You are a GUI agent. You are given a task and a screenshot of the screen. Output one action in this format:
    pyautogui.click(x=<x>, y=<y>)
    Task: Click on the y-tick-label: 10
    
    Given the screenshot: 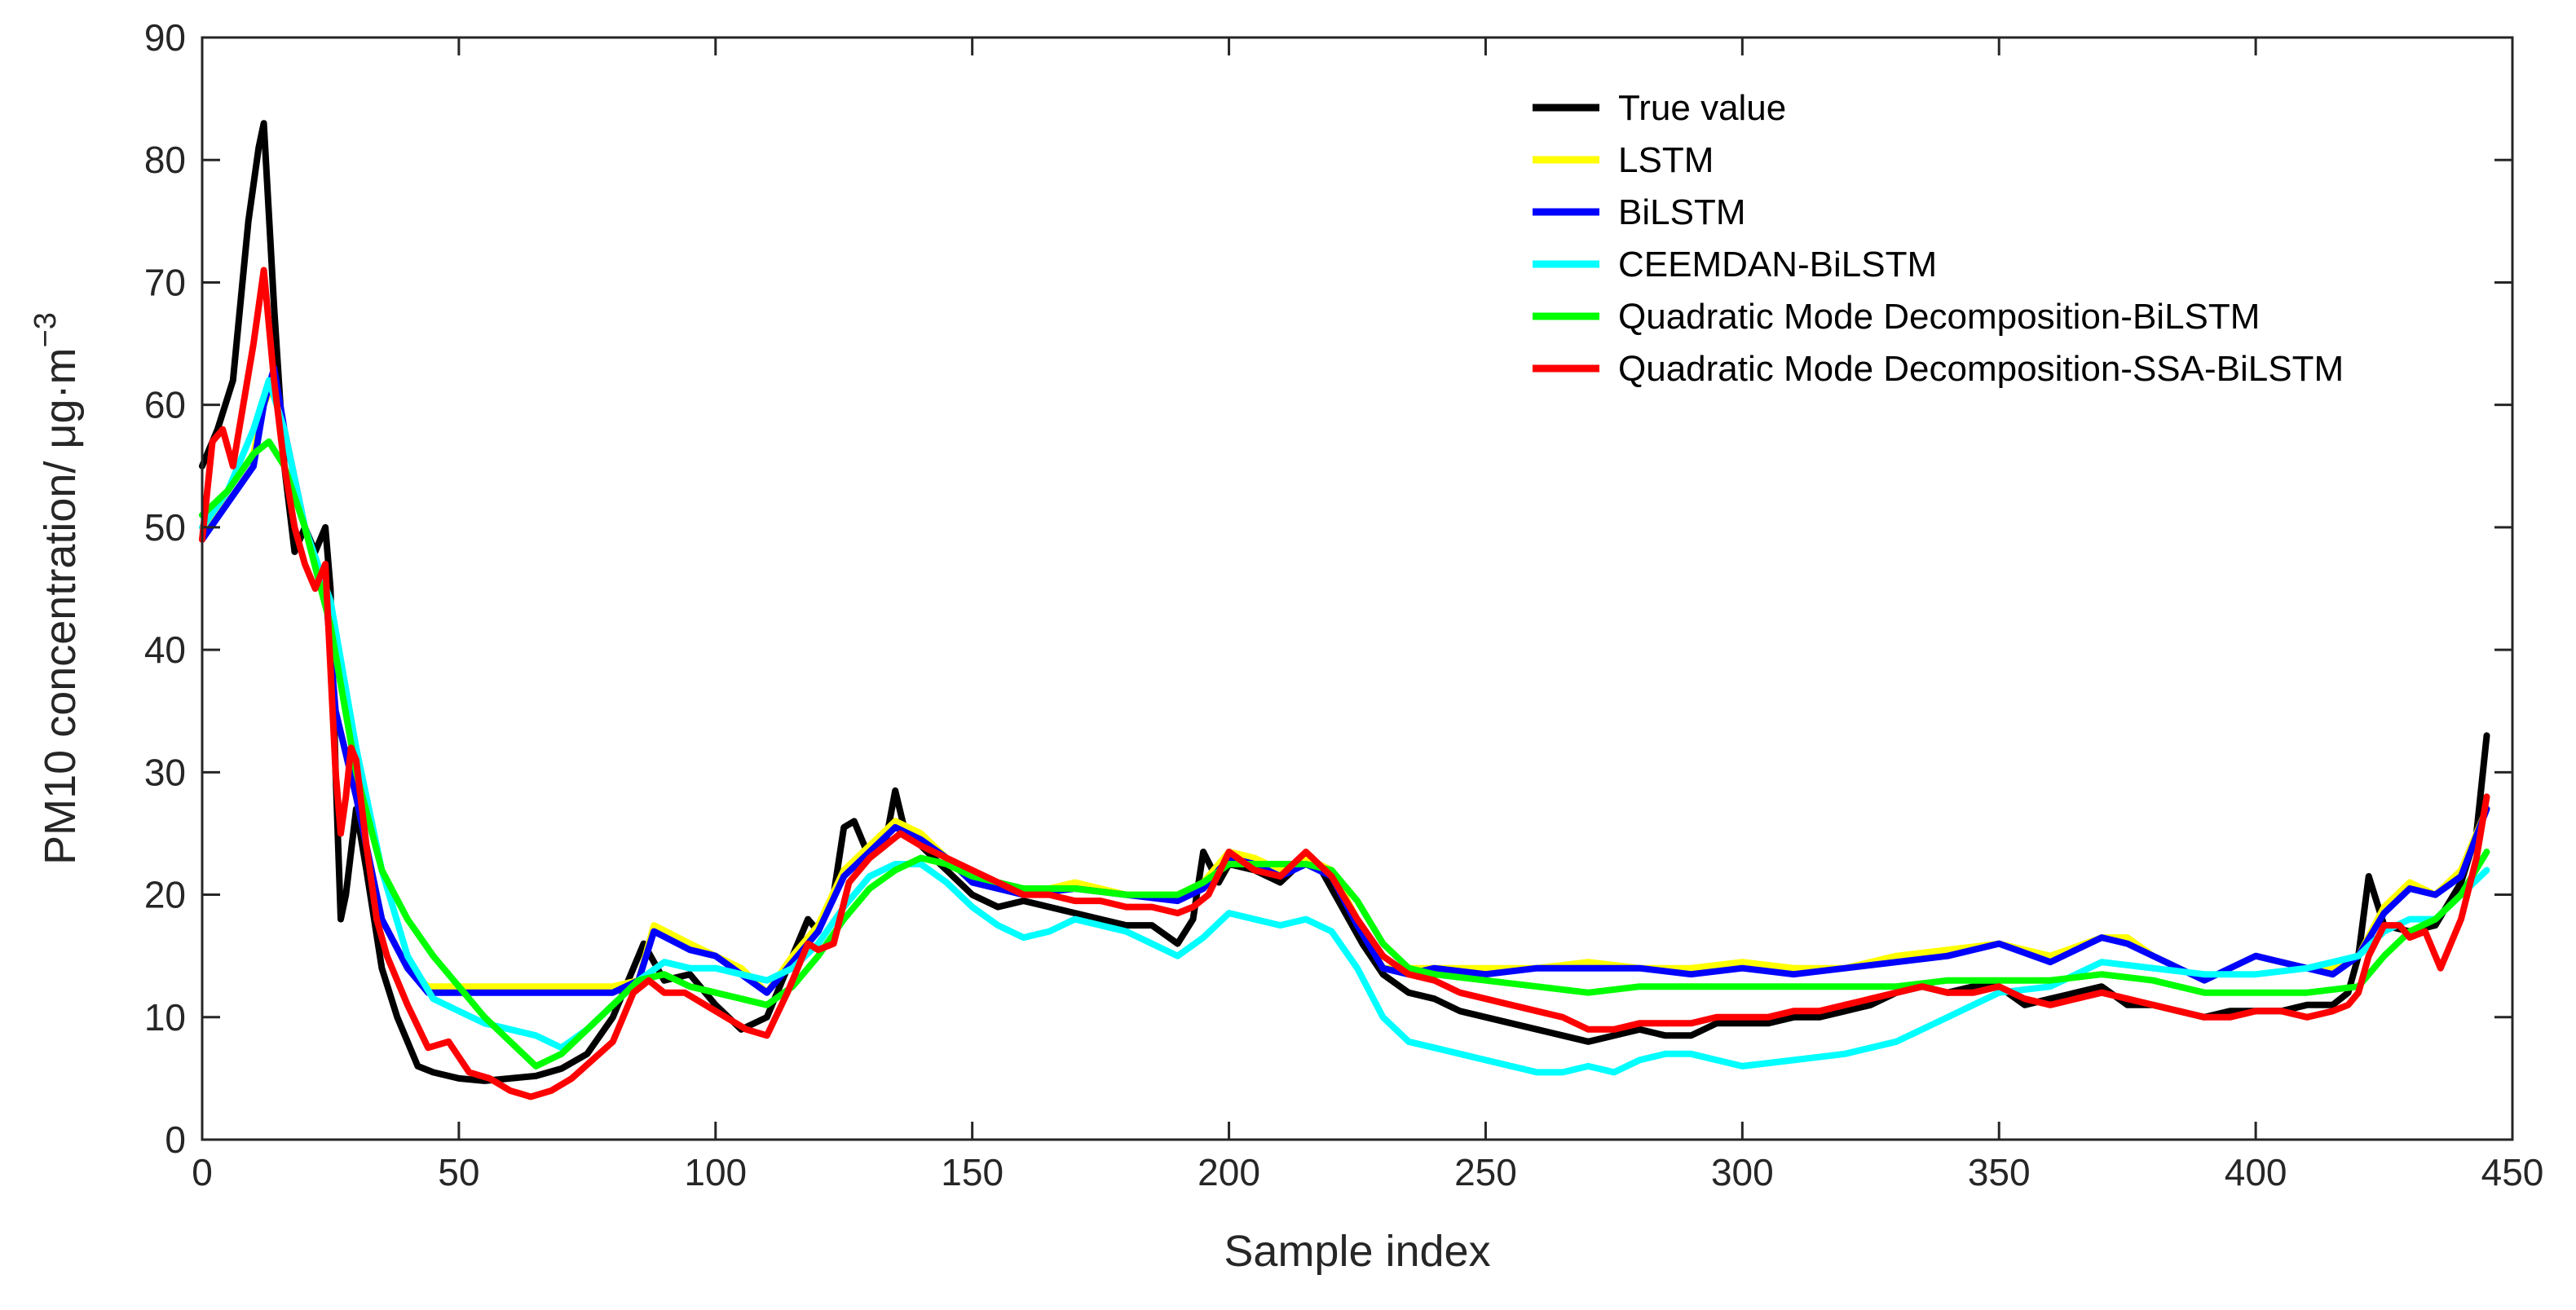 What is the action you would take?
    pyautogui.click(x=165, y=1017)
    